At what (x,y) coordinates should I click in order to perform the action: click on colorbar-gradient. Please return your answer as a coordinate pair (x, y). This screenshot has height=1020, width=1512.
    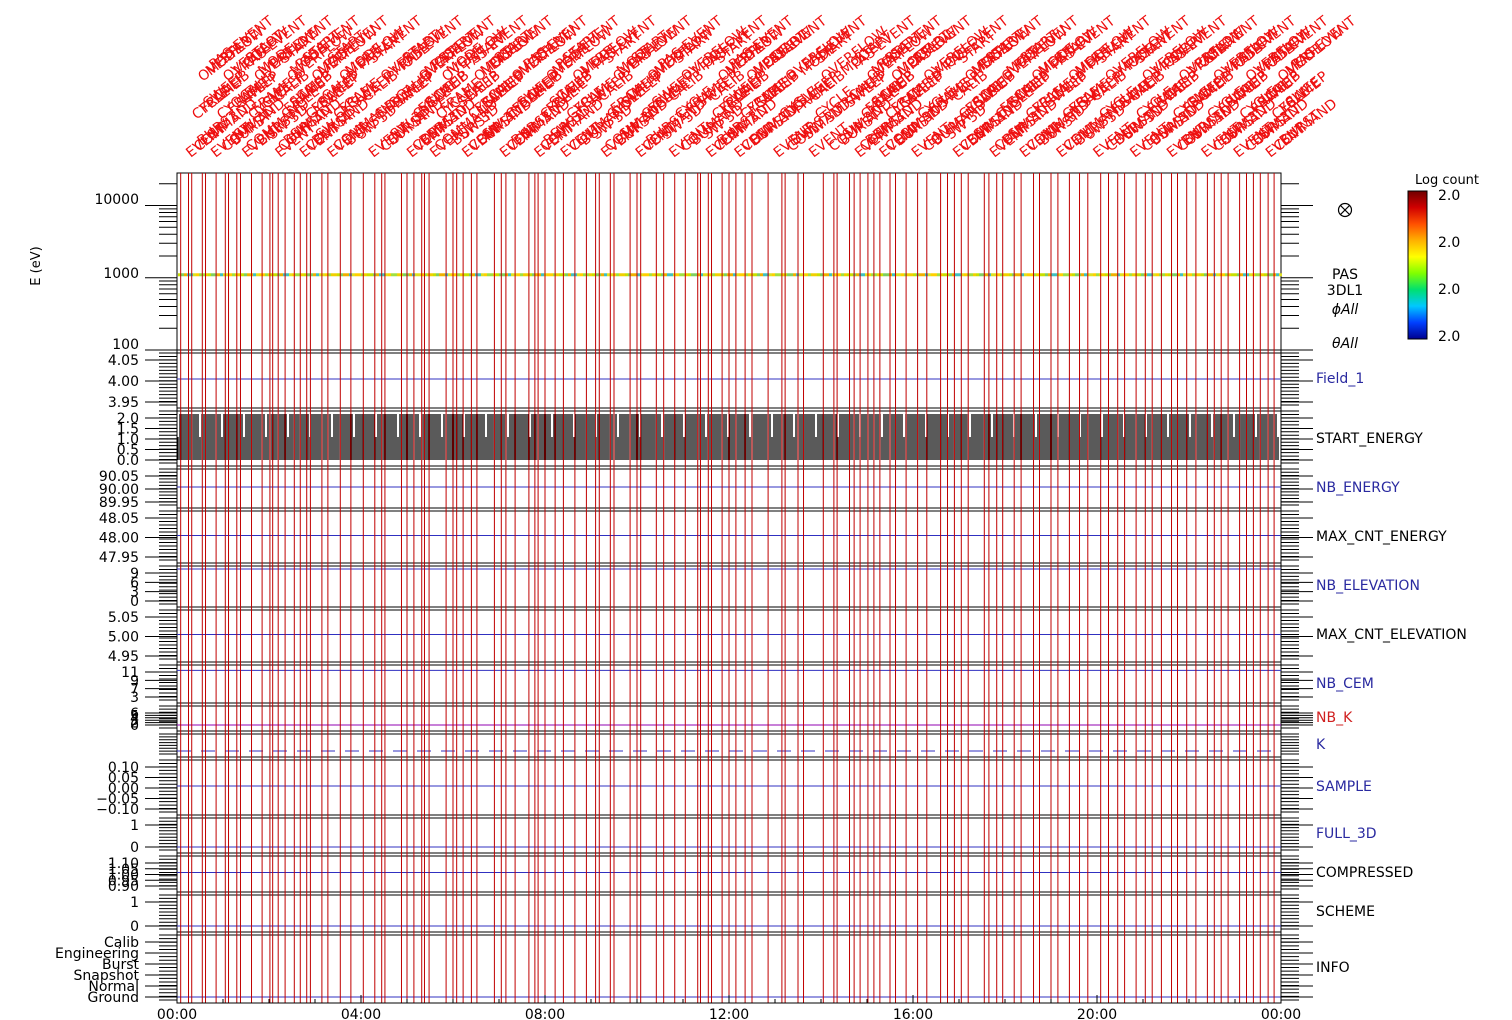
    Looking at the image, I should click on (1417, 265).